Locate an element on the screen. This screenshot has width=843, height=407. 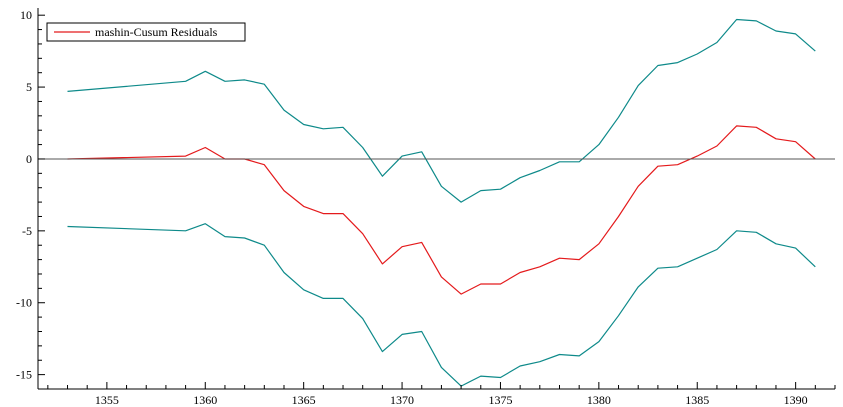
x-tick-label: 1355 is located at coordinates (107, 400).